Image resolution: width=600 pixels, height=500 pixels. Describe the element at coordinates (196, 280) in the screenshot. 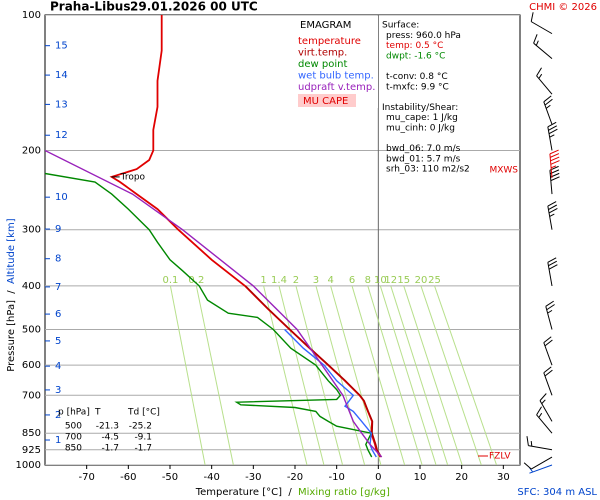

I see `mixing-ratio-label: 0.2` at that location.